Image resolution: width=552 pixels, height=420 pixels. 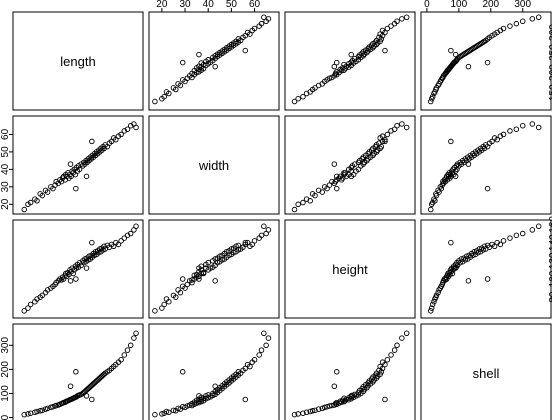 I want to click on panel-frame-width-vs-width, so click(x=214, y=165).